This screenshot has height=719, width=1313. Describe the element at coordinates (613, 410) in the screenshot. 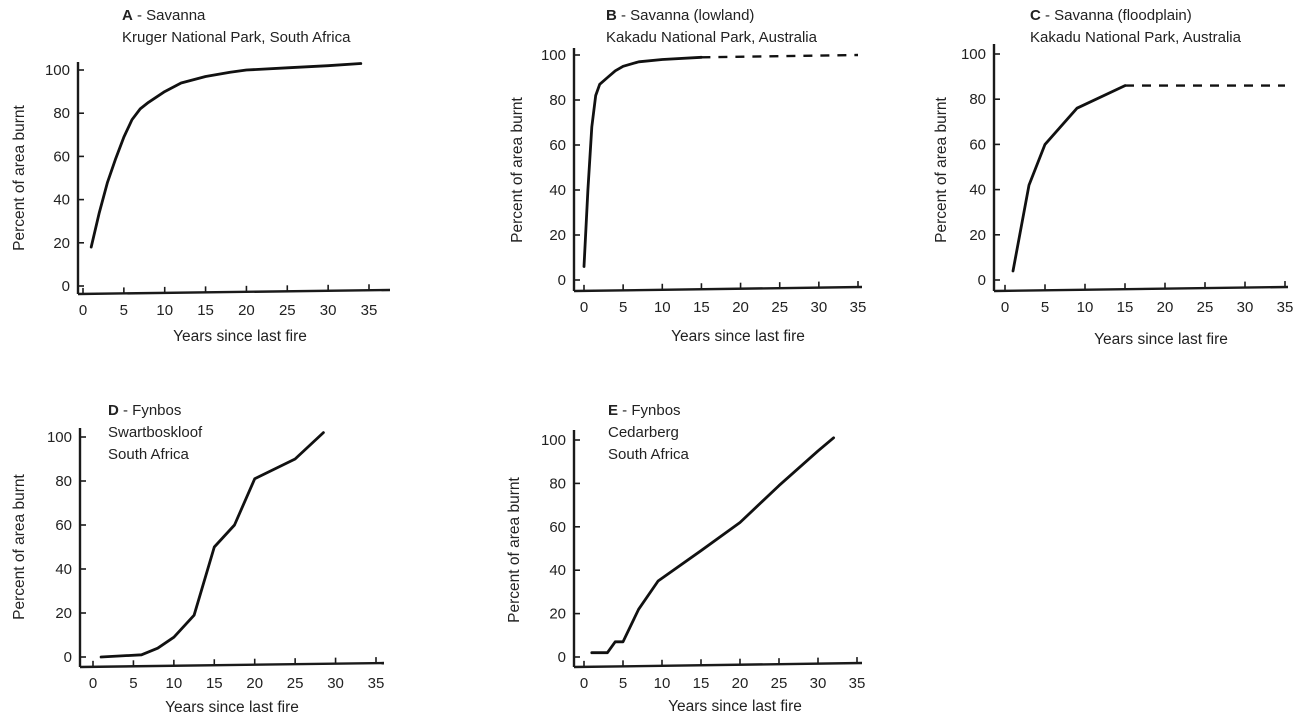

I see `panel-letter: E` at that location.